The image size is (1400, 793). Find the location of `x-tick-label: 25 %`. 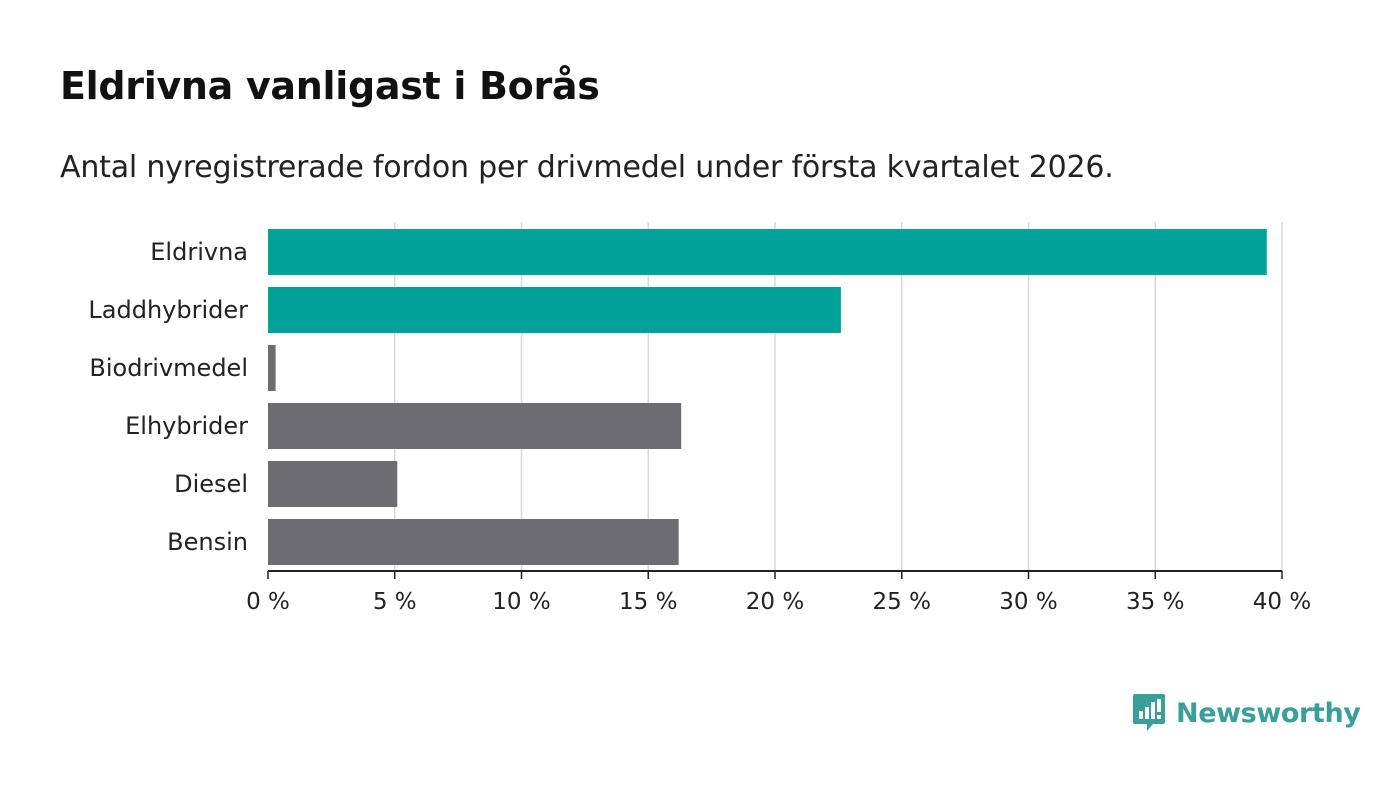

x-tick-label: 25 % is located at coordinates (902, 602).